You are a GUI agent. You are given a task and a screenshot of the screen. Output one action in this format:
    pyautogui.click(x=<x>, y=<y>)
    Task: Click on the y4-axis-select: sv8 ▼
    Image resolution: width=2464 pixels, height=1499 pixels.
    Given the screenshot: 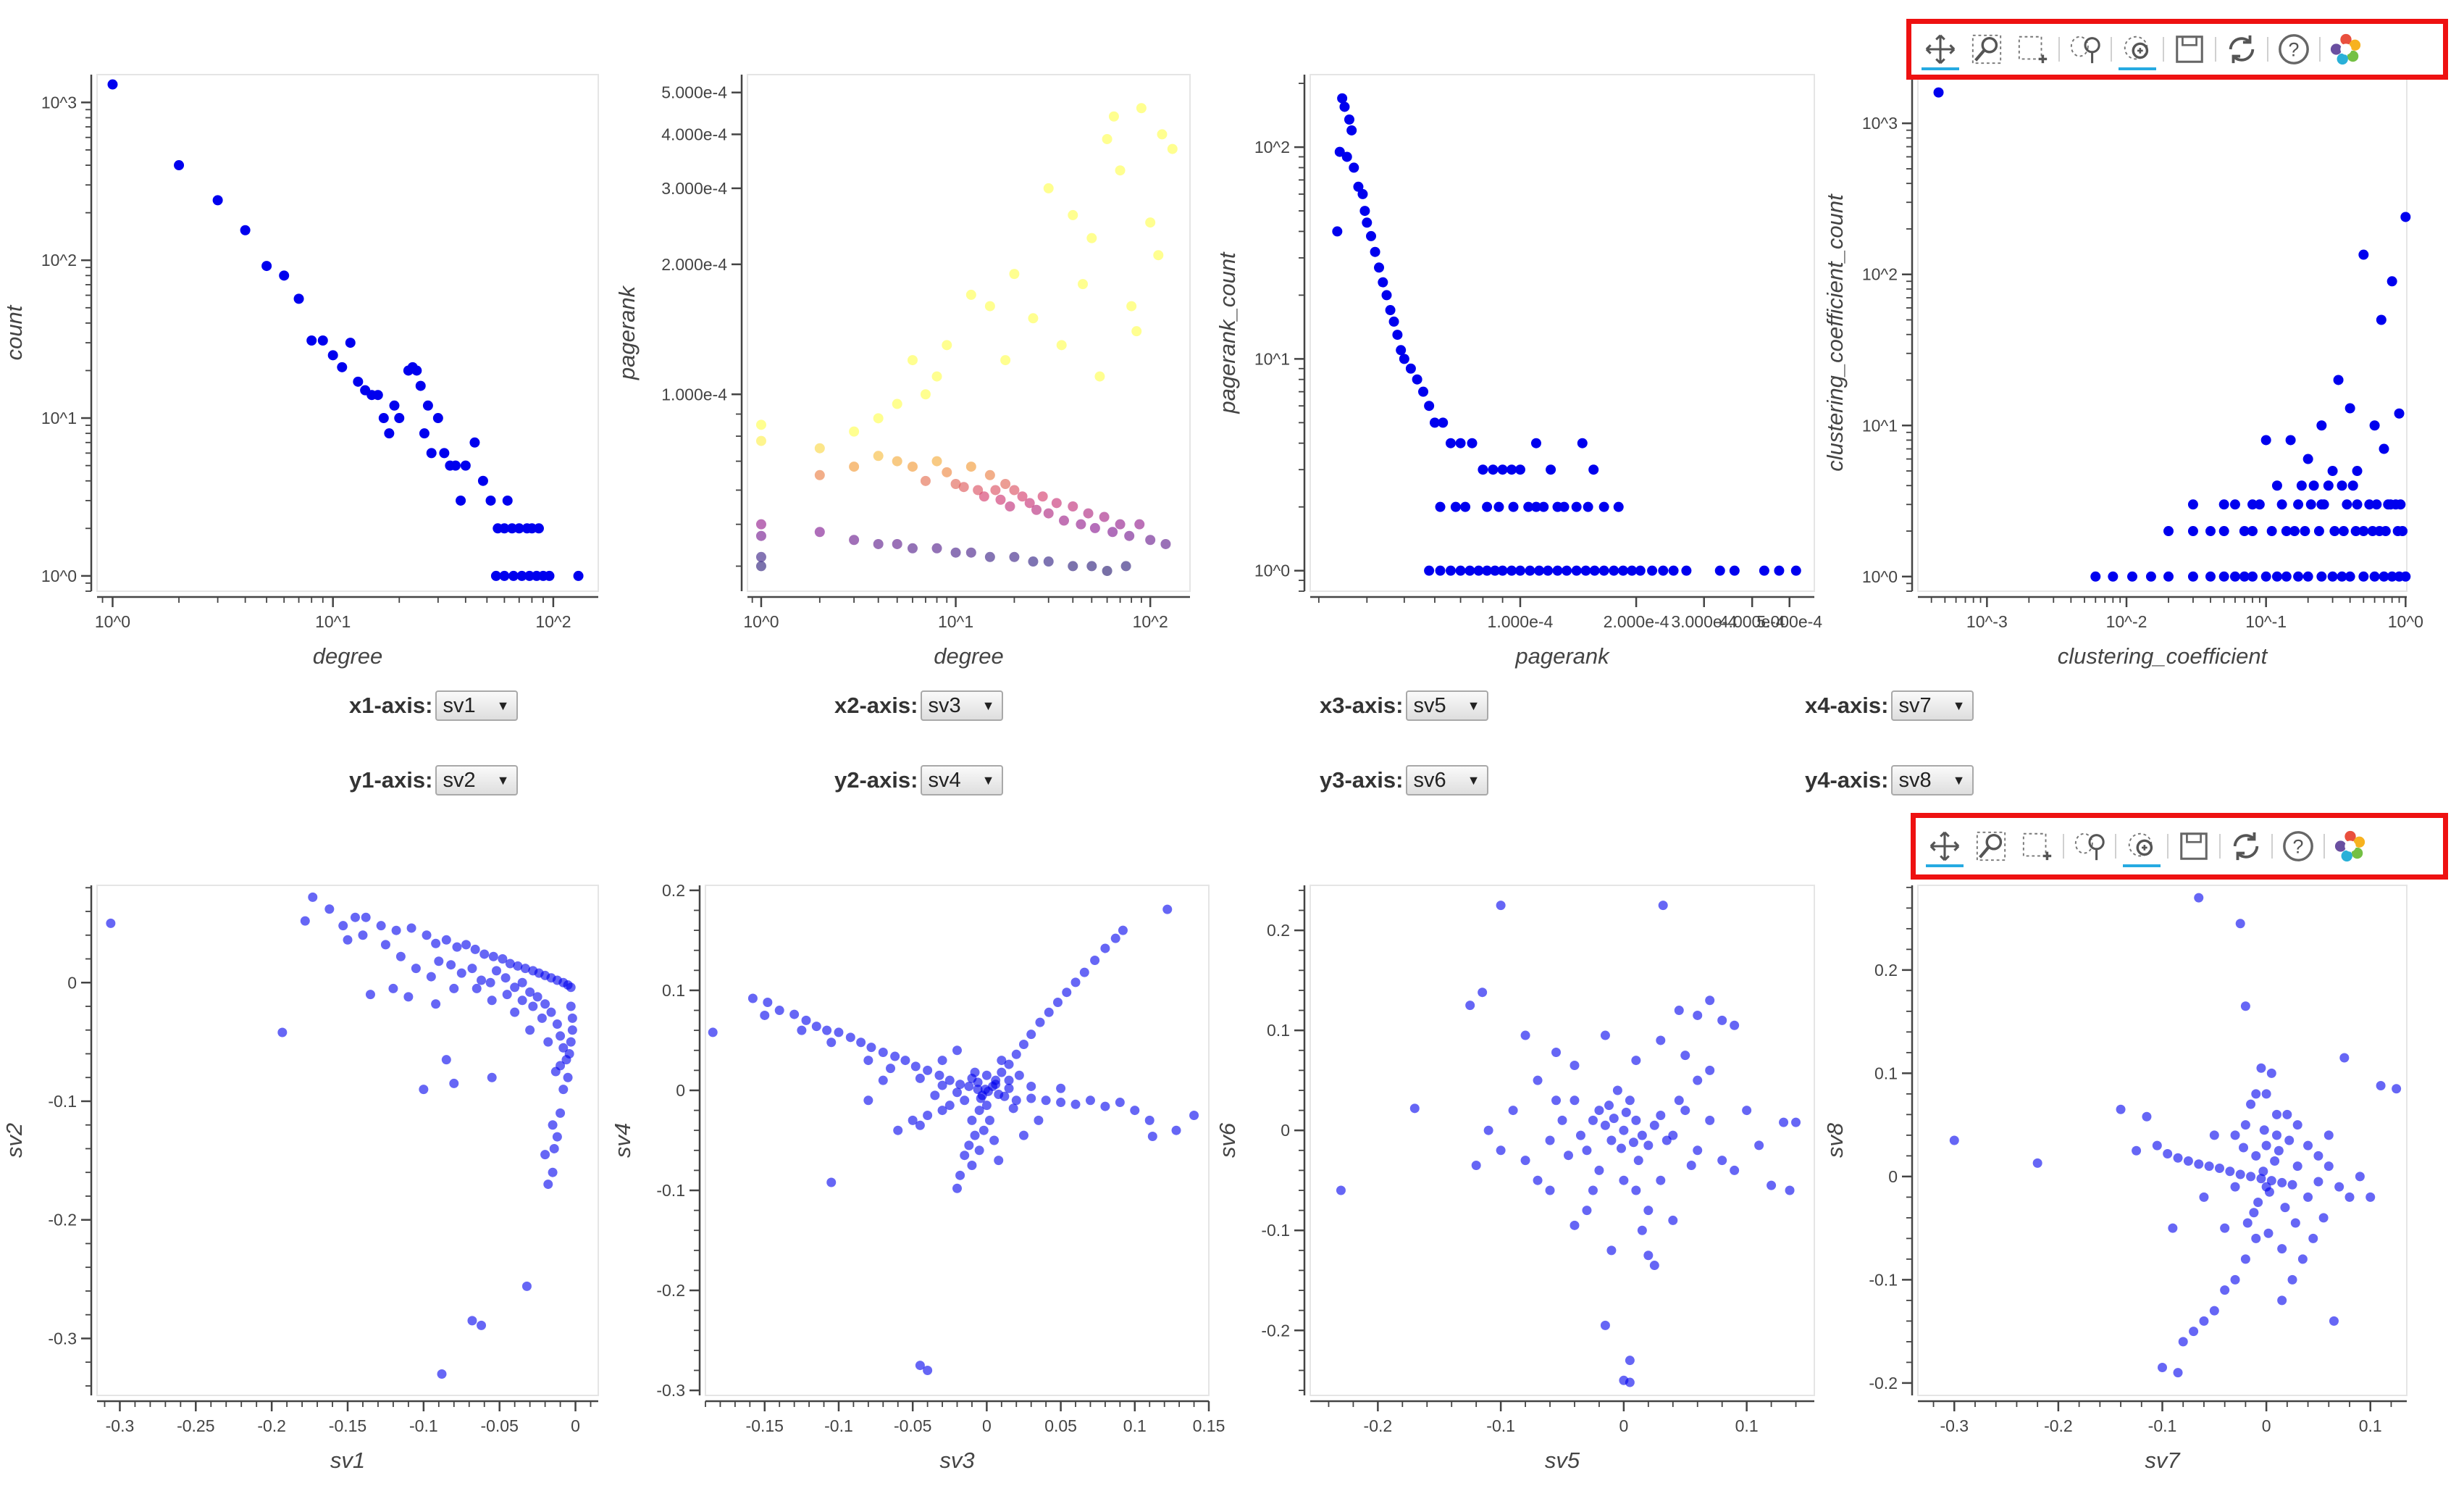 What is the action you would take?
    pyautogui.click(x=1932, y=780)
    